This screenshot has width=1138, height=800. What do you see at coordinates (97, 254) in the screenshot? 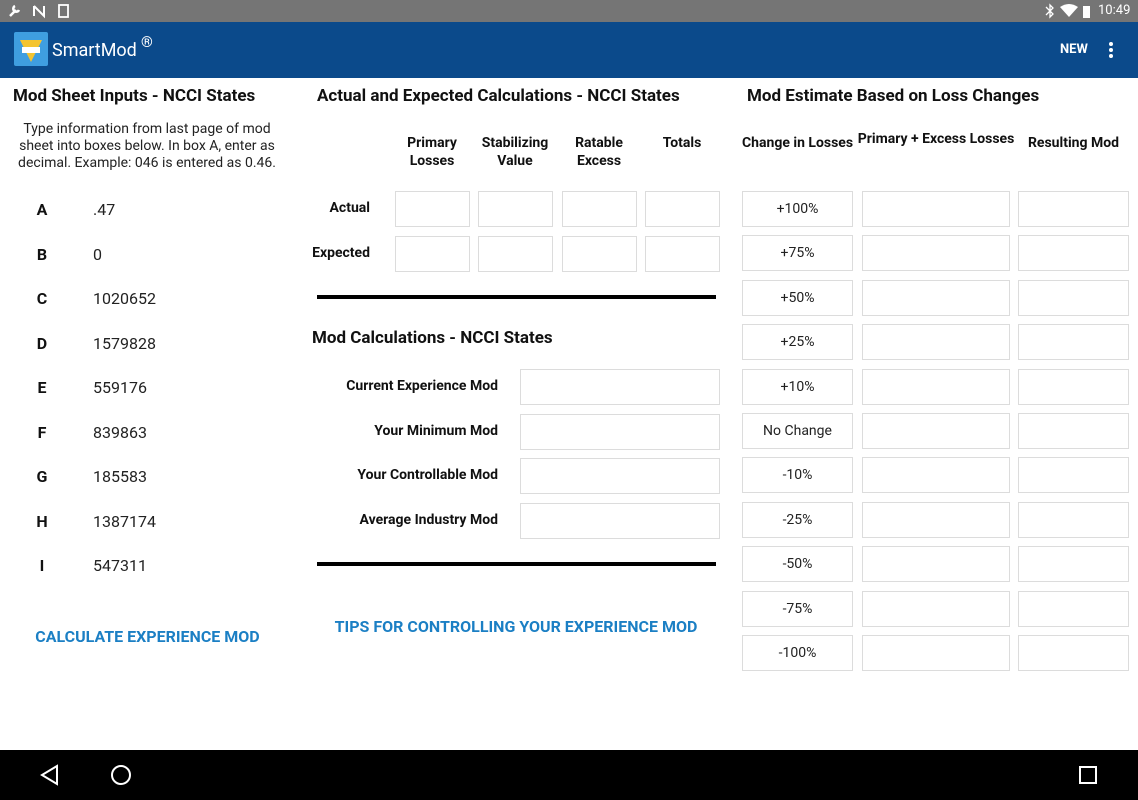
I see `field-value: 0` at bounding box center [97, 254].